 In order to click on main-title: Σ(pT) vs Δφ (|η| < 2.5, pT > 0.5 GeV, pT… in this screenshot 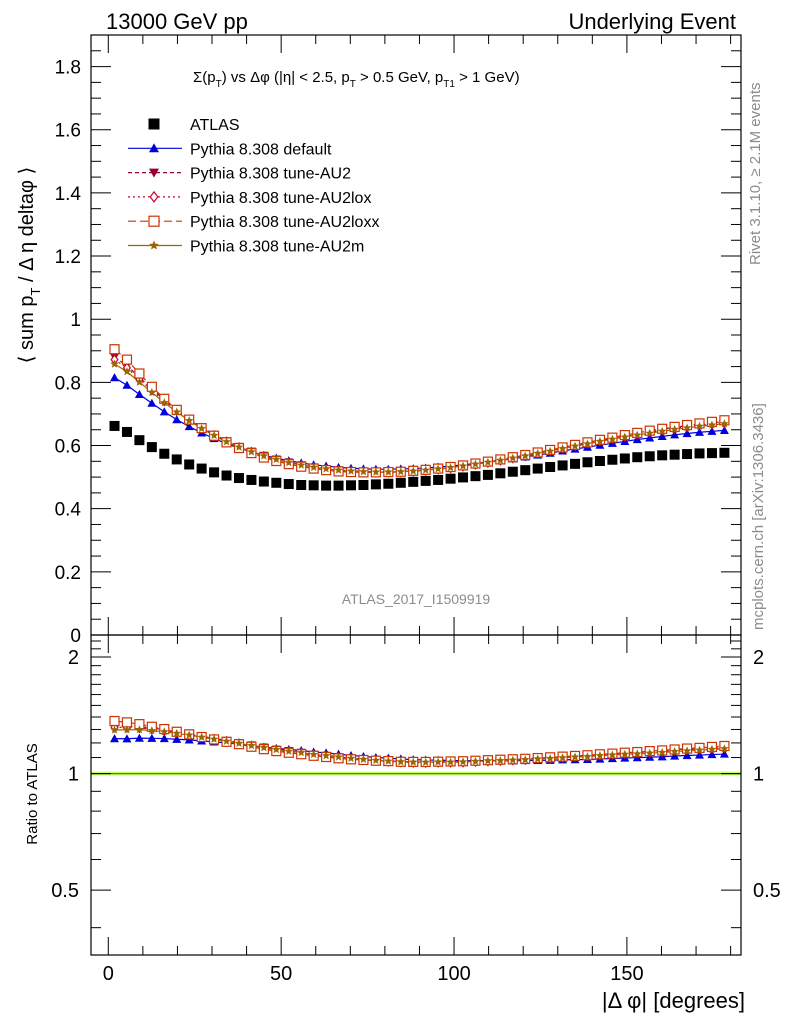, I will do `click(356, 79)`.